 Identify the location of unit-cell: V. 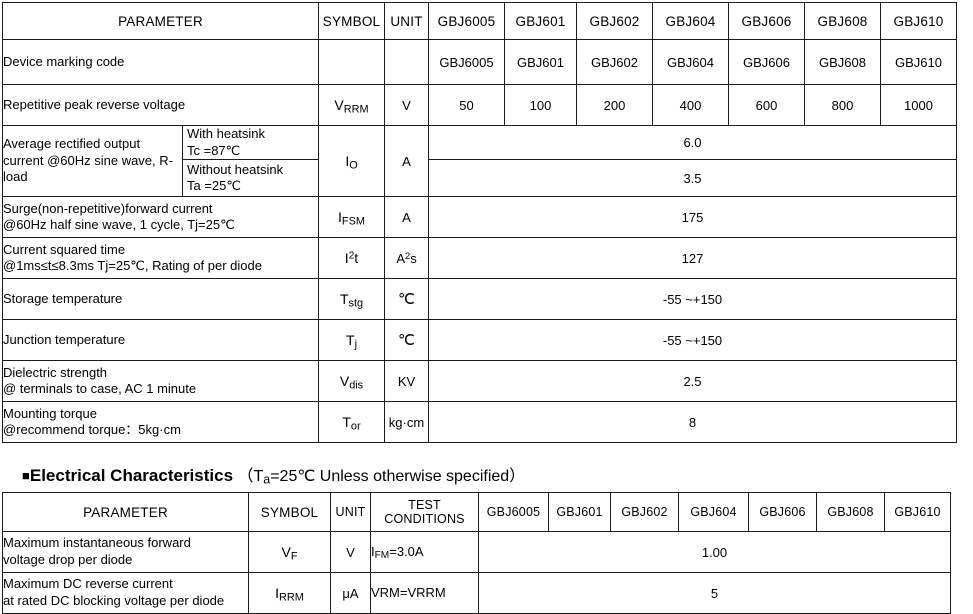
(350, 552).